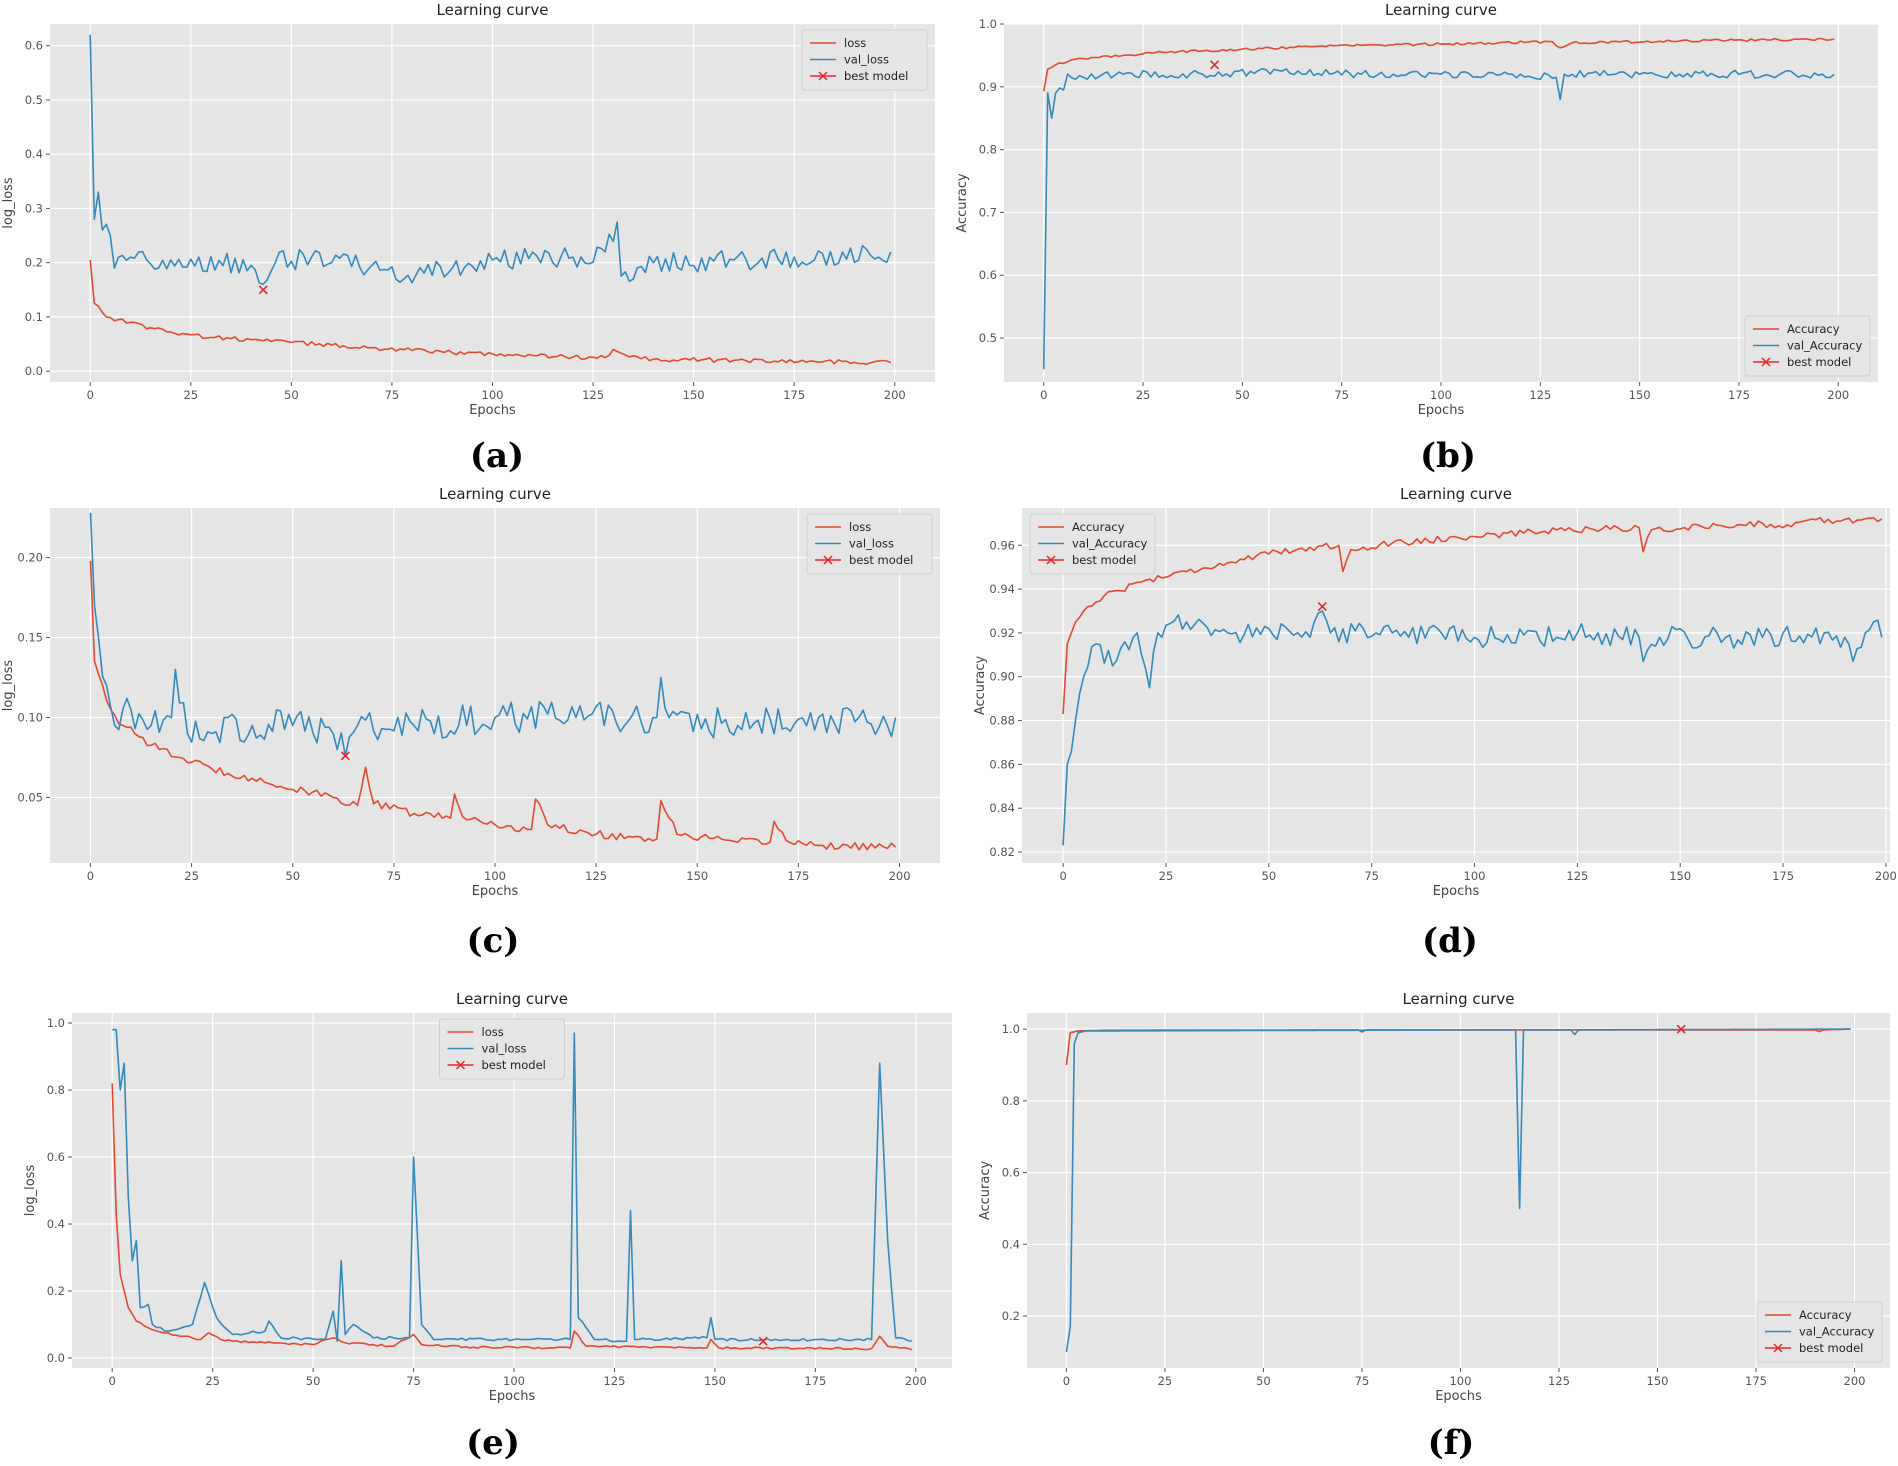 The width and height of the screenshot is (1898, 1466). I want to click on legend-item: Accuracy, so click(1796, 329).